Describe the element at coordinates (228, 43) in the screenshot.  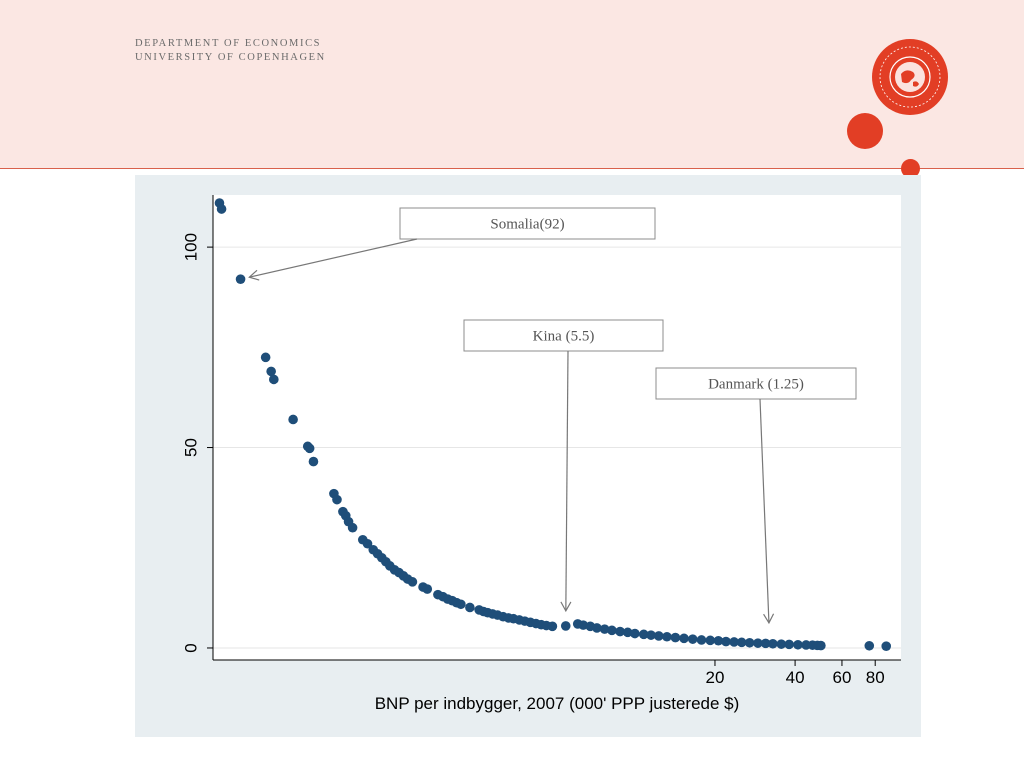
I see `department-line: DEPARTMENT OF ECONOMICS` at that location.